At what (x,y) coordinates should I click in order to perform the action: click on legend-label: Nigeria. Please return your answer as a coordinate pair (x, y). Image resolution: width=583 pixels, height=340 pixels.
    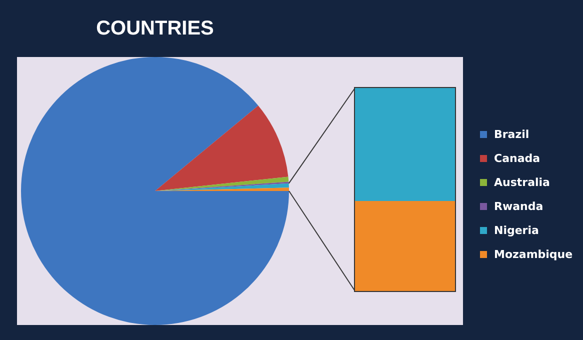
    Looking at the image, I should click on (516, 230).